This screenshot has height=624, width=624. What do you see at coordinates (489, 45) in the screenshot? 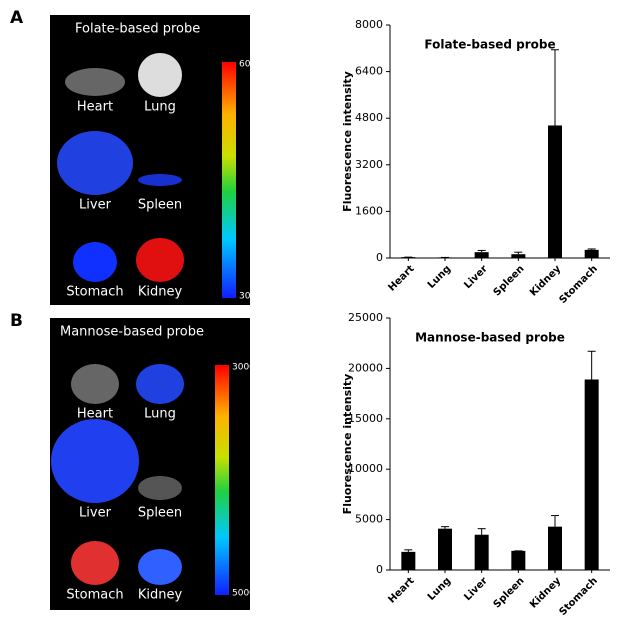
I see `chart-title: Folate-based probe` at bounding box center [489, 45].